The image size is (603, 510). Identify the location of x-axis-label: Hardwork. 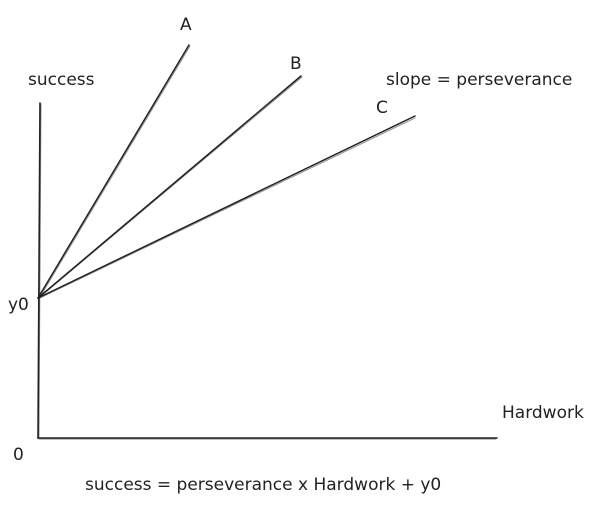
(543, 413).